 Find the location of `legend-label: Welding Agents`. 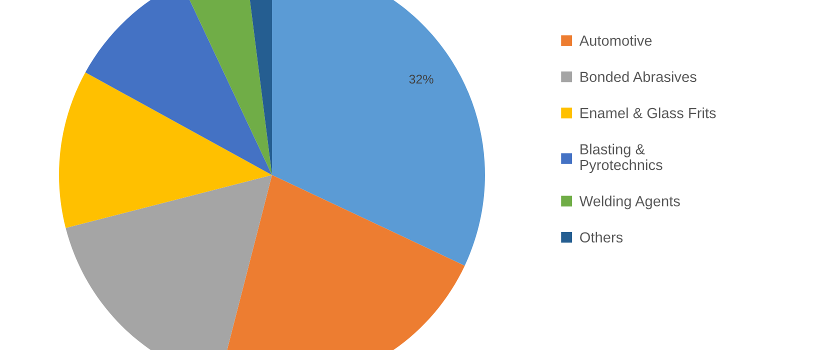

legend-label: Welding Agents is located at coordinates (629, 203).